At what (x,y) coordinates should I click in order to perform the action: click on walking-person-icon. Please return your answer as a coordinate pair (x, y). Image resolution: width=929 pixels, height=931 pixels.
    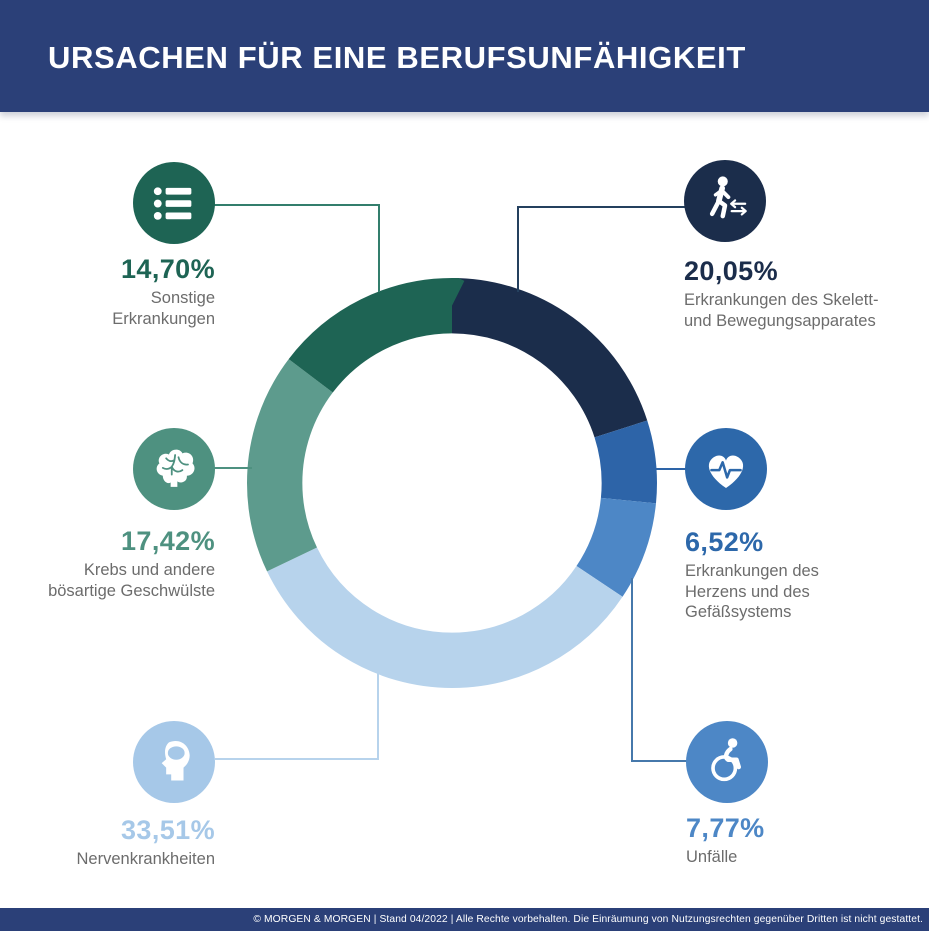
    Looking at the image, I should click on (725, 201).